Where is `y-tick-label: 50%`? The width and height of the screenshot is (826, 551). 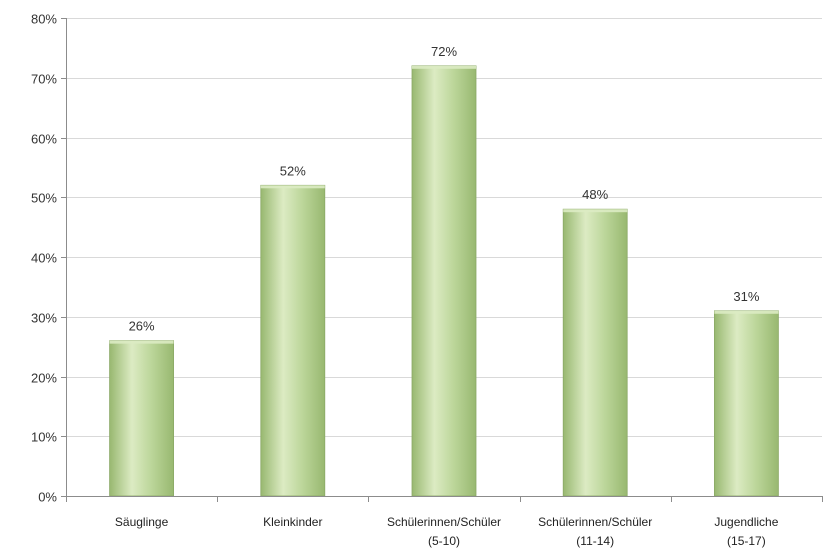
y-tick-label: 50% is located at coordinates (44, 198).